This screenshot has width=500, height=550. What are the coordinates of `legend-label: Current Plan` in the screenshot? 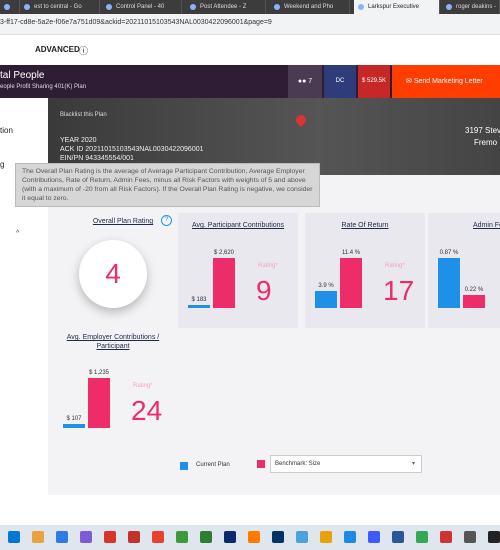 It's located at (213, 465).